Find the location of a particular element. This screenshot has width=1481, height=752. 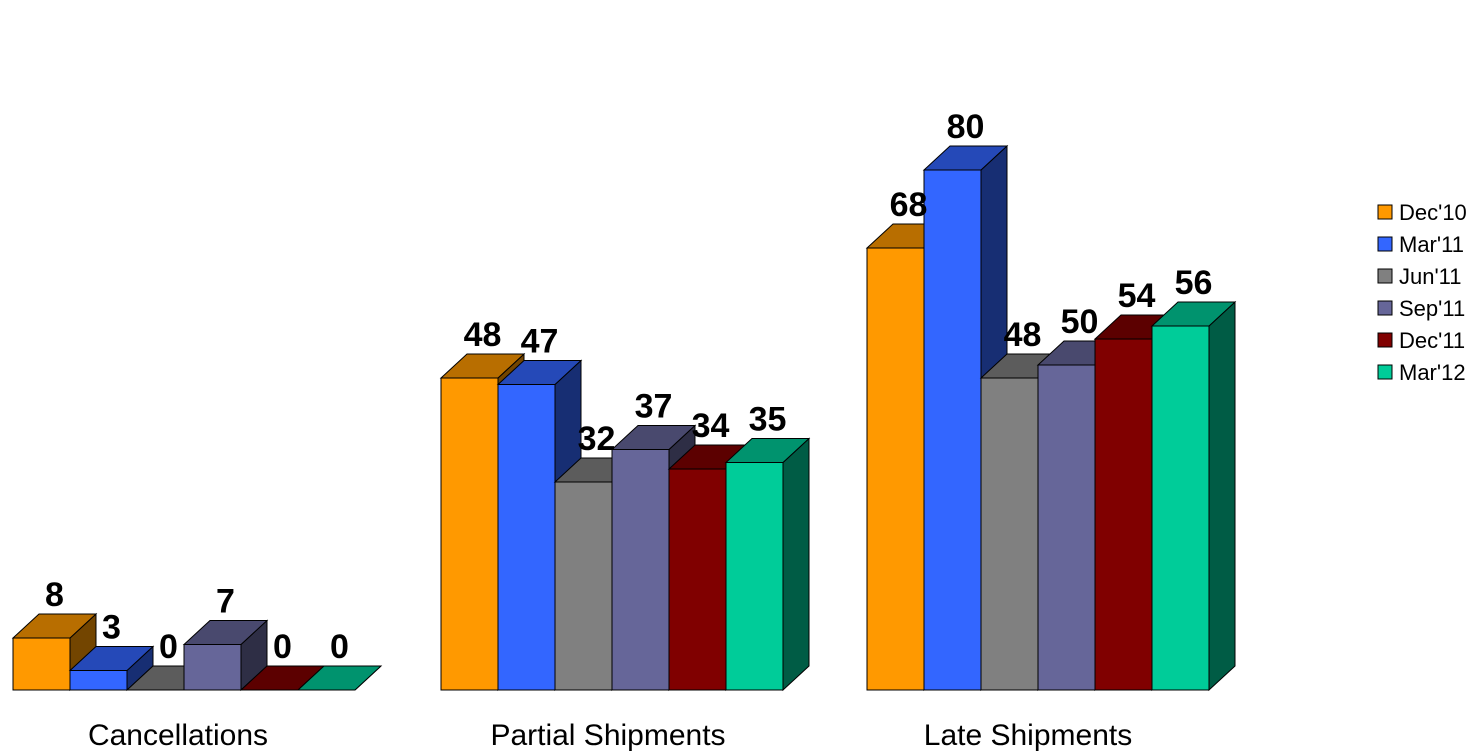

data-label-cancellations-jun-11: 0 is located at coordinates (168, 647).